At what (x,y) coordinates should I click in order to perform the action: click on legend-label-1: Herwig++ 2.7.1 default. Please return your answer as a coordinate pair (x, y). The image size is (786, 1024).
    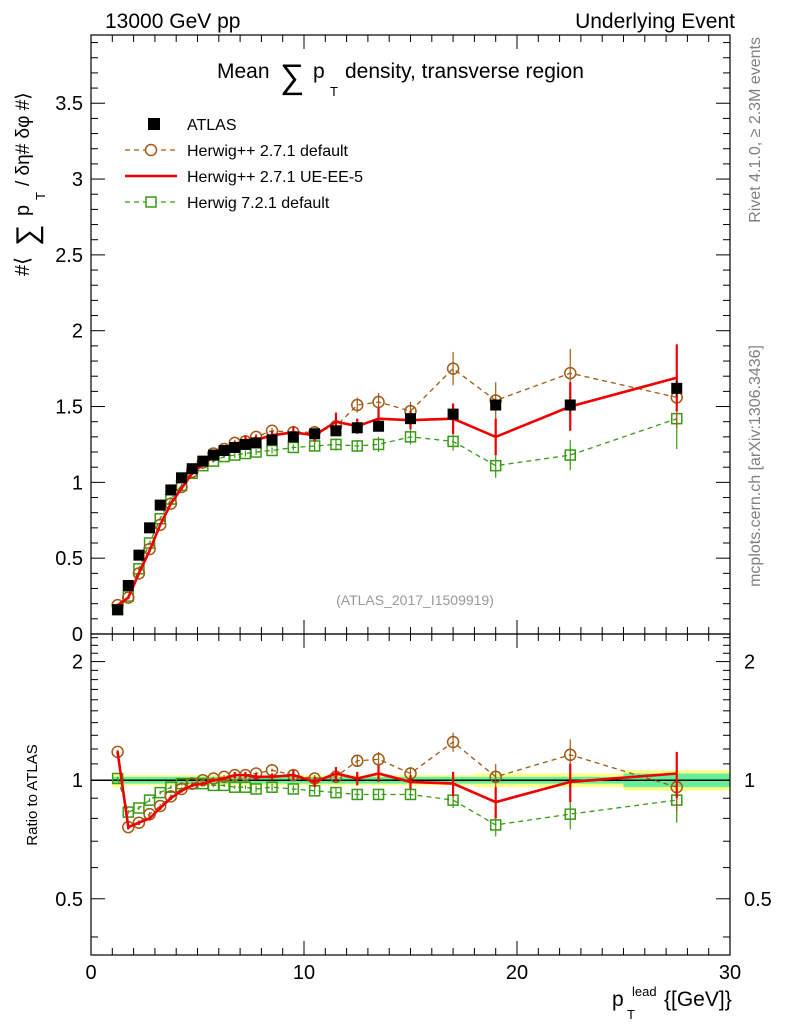
    Looking at the image, I should click on (268, 151).